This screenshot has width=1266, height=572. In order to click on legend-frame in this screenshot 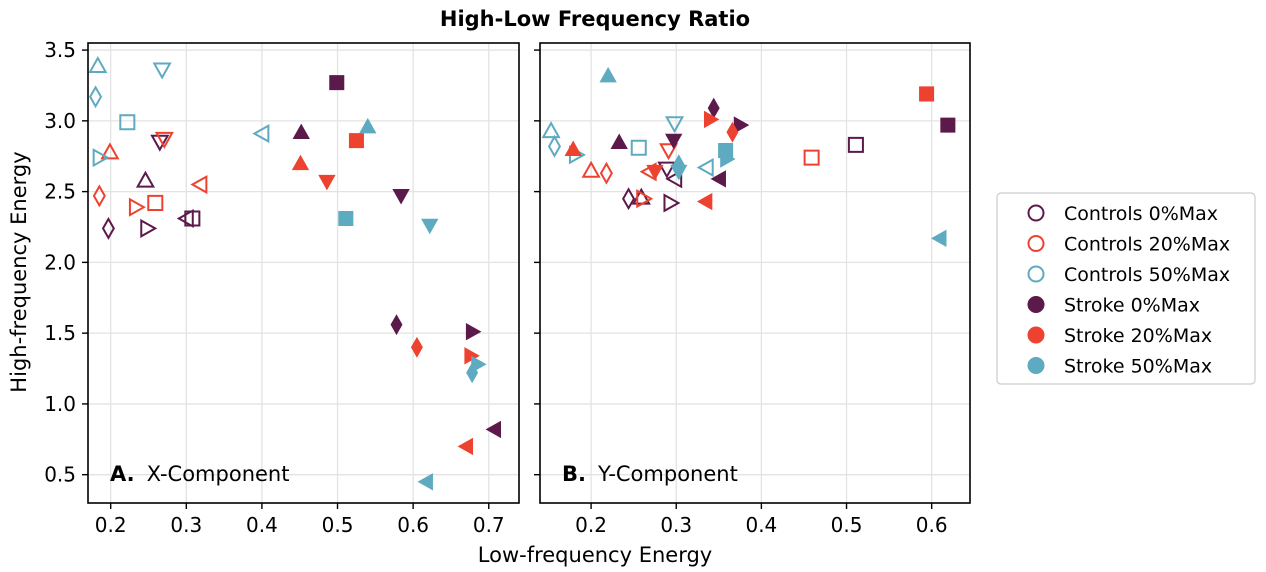, I will do `click(1126, 288)`.